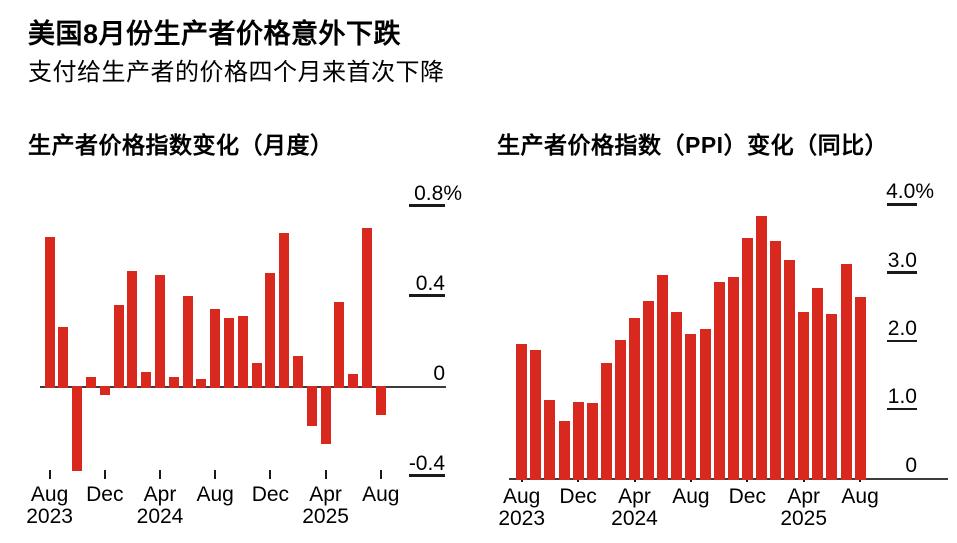 The height and width of the screenshot is (543, 957). What do you see at coordinates (181, 145) in the screenshot?
I see `chart-title-monthly-ppi: 生产者价格指数变化（月度）` at bounding box center [181, 145].